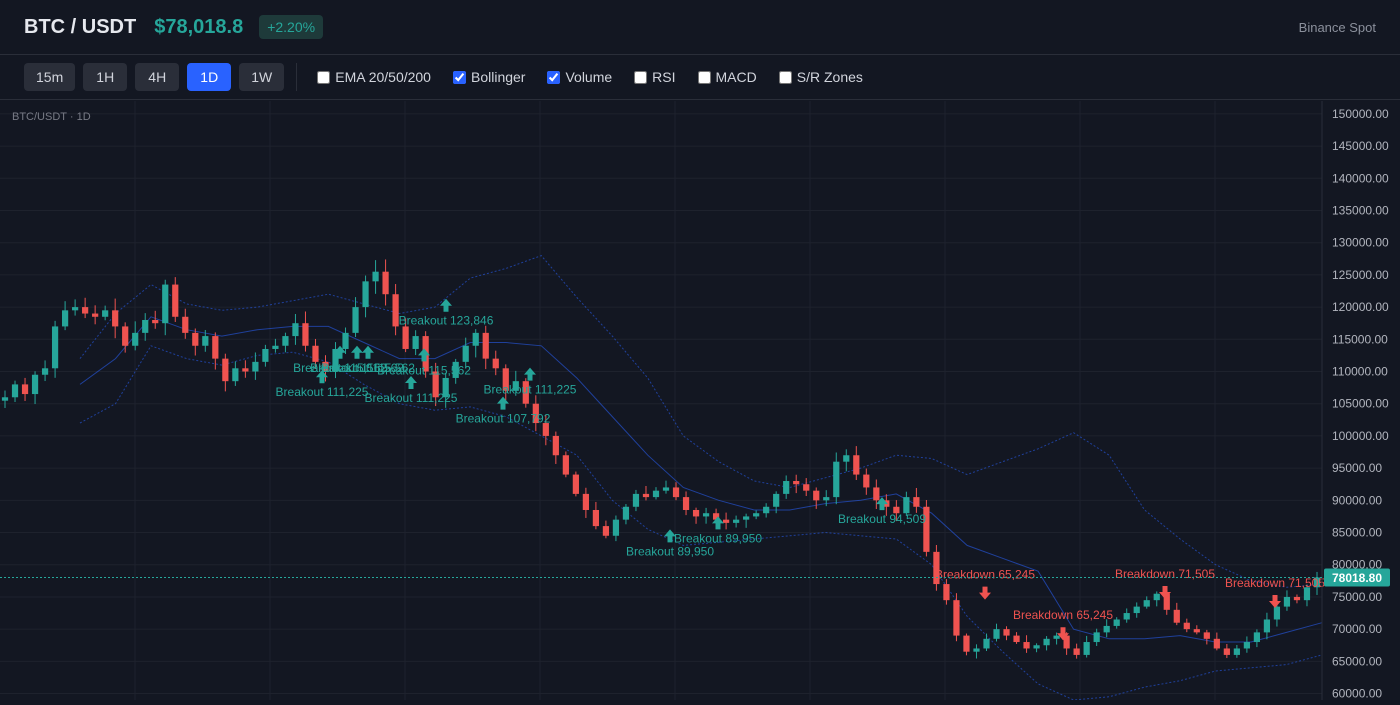 The image size is (1400, 705). Describe the element at coordinates (718, 538) in the screenshot. I see `breakout-label: Breakout 89,950` at that location.